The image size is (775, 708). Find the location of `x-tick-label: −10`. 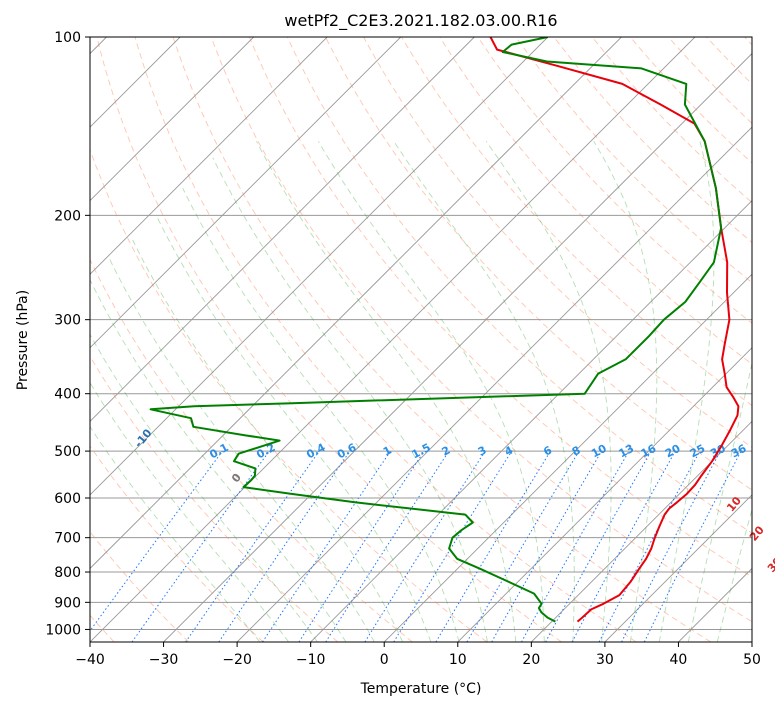

x-tick-label: −10 is located at coordinates (311, 660).